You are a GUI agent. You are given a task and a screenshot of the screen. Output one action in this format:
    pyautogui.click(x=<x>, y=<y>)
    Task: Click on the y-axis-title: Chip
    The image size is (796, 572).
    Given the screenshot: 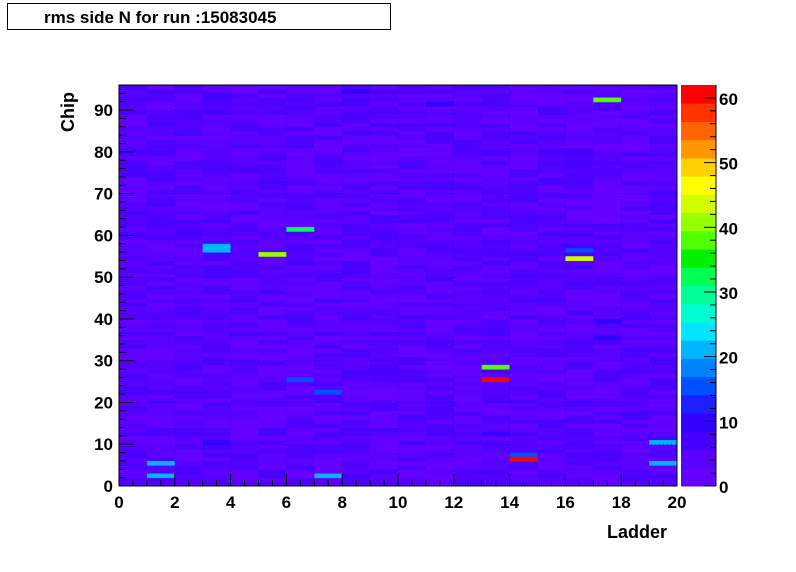 What is the action you would take?
    pyautogui.click(x=68, y=112)
    